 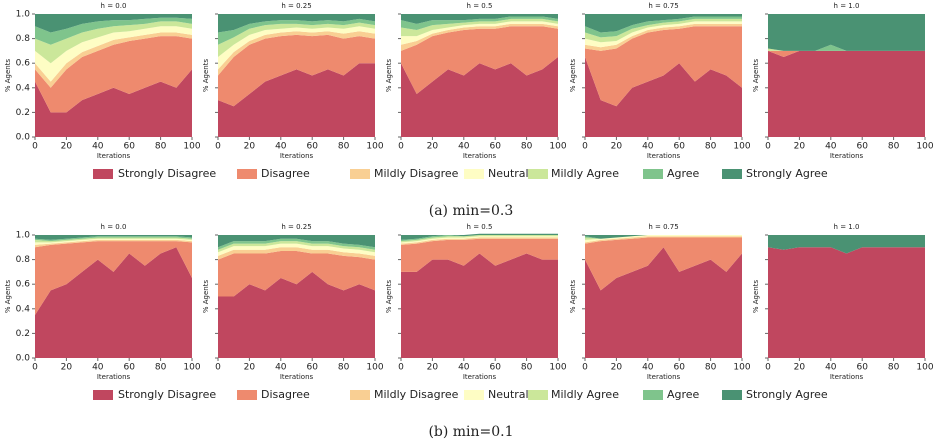 What do you see at coordinates (23, 88) in the screenshot?
I see `y-tick-label: 0.4` at bounding box center [23, 88].